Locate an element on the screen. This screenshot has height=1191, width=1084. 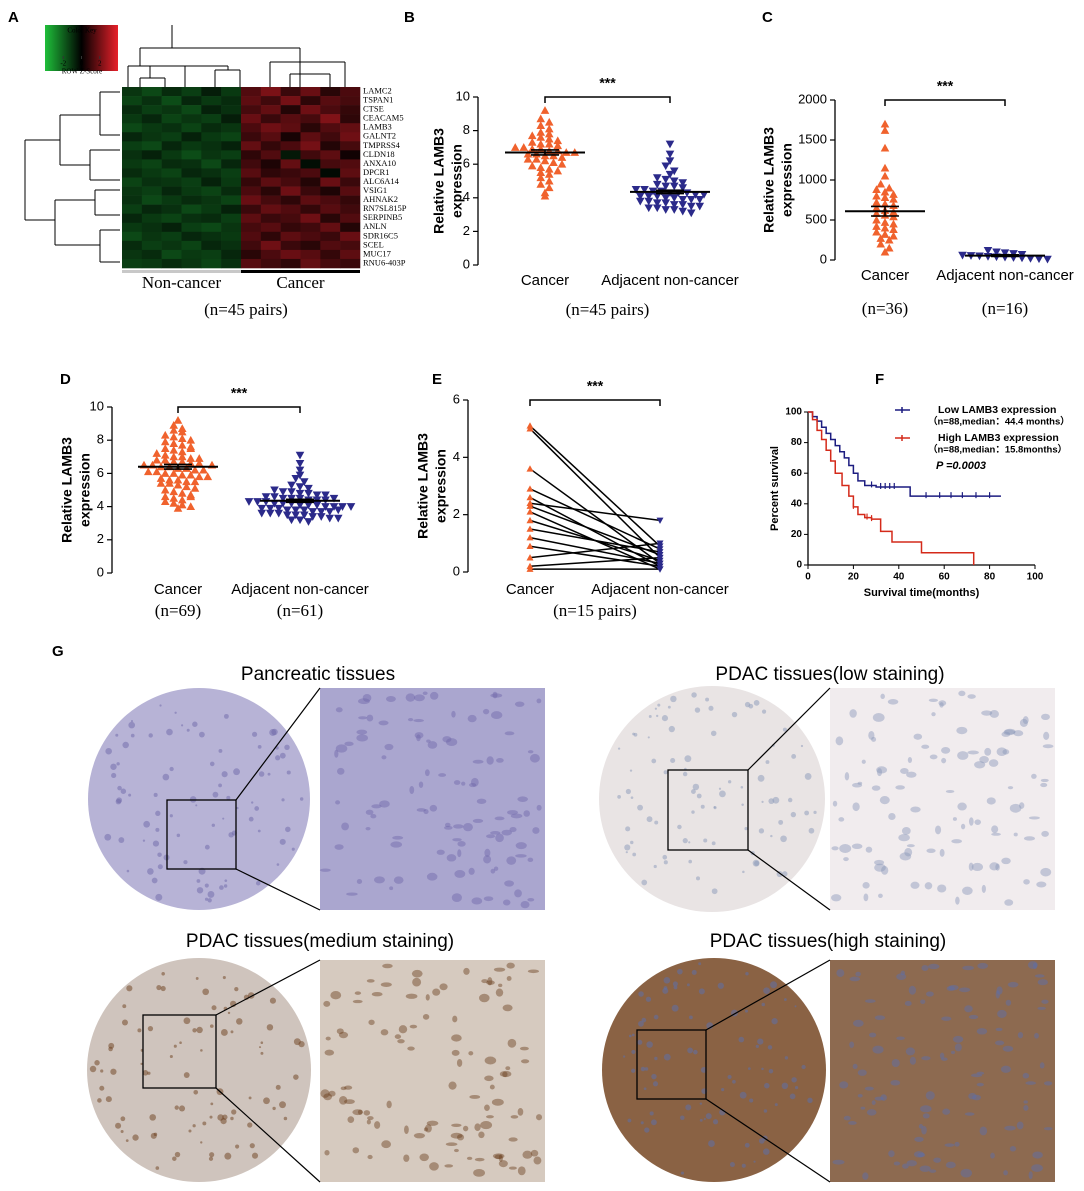
y-tick-label: 4 is located at coordinates (466, 196).